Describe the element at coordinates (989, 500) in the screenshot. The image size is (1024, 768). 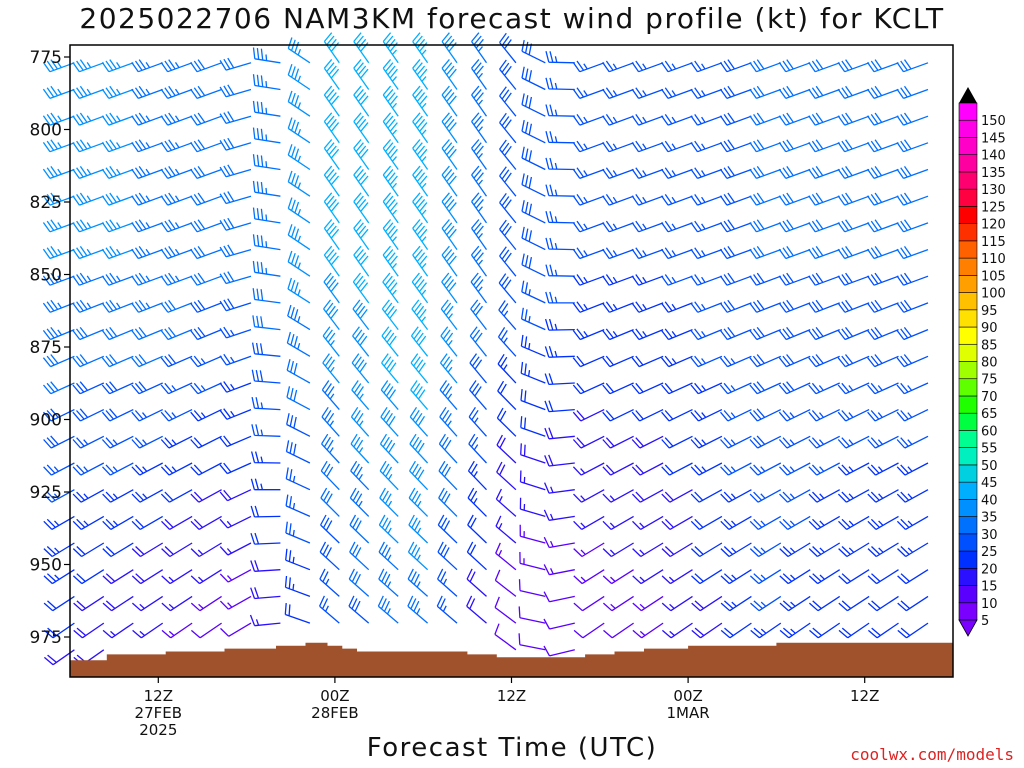
I see `colorbar-label: 40` at that location.